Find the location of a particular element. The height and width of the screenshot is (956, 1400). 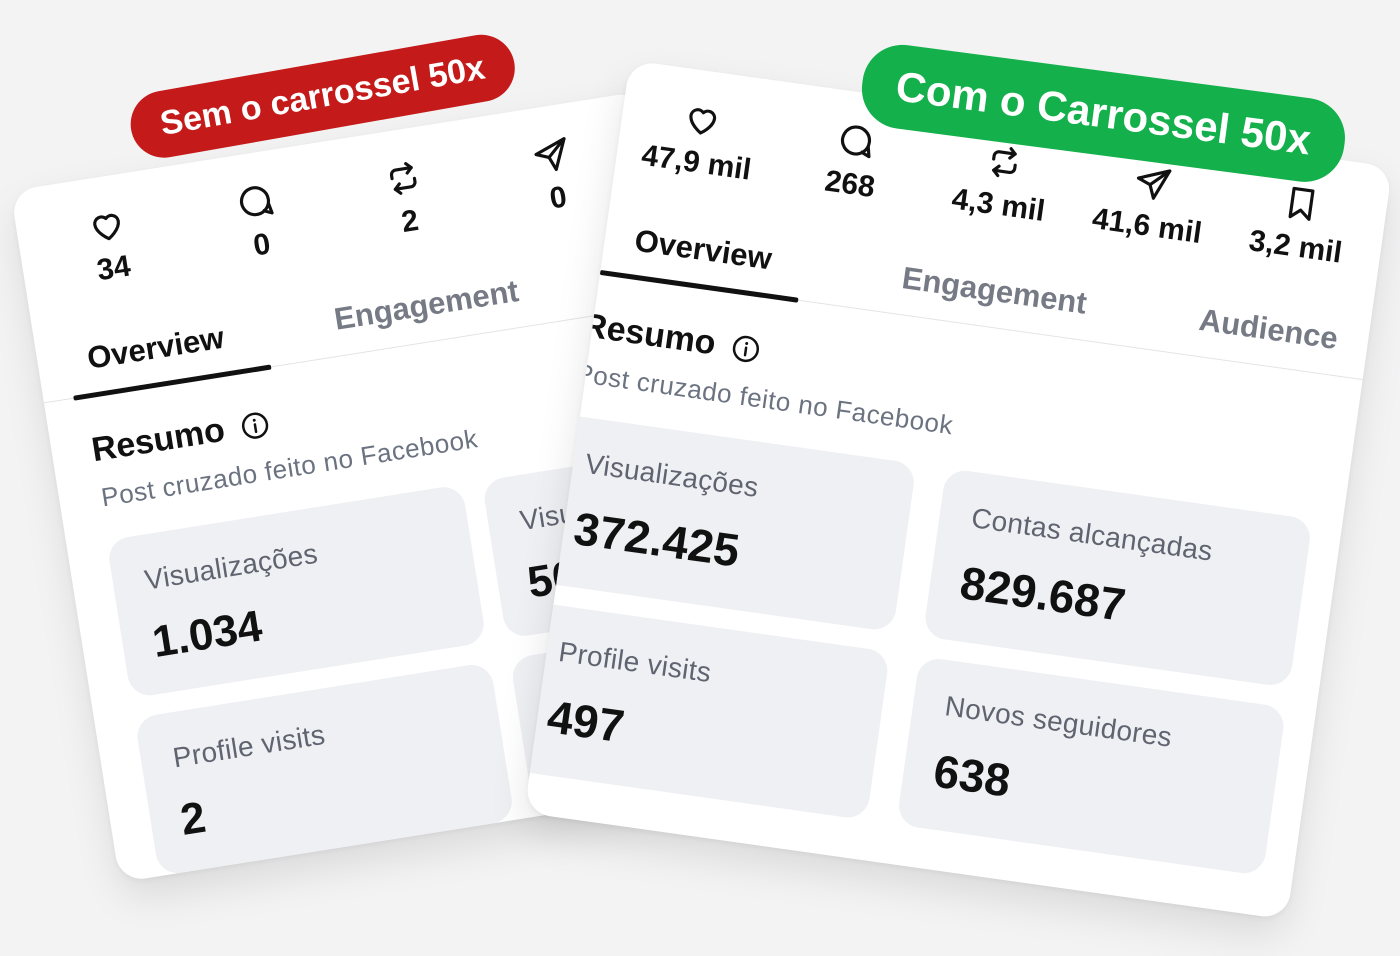

stat-comments: 268 is located at coordinates (853, 162).